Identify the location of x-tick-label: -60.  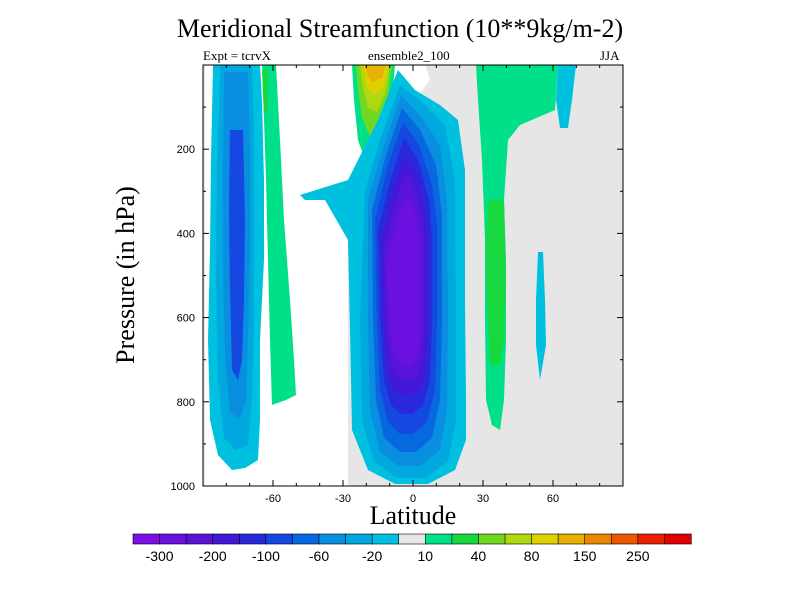
(273, 499).